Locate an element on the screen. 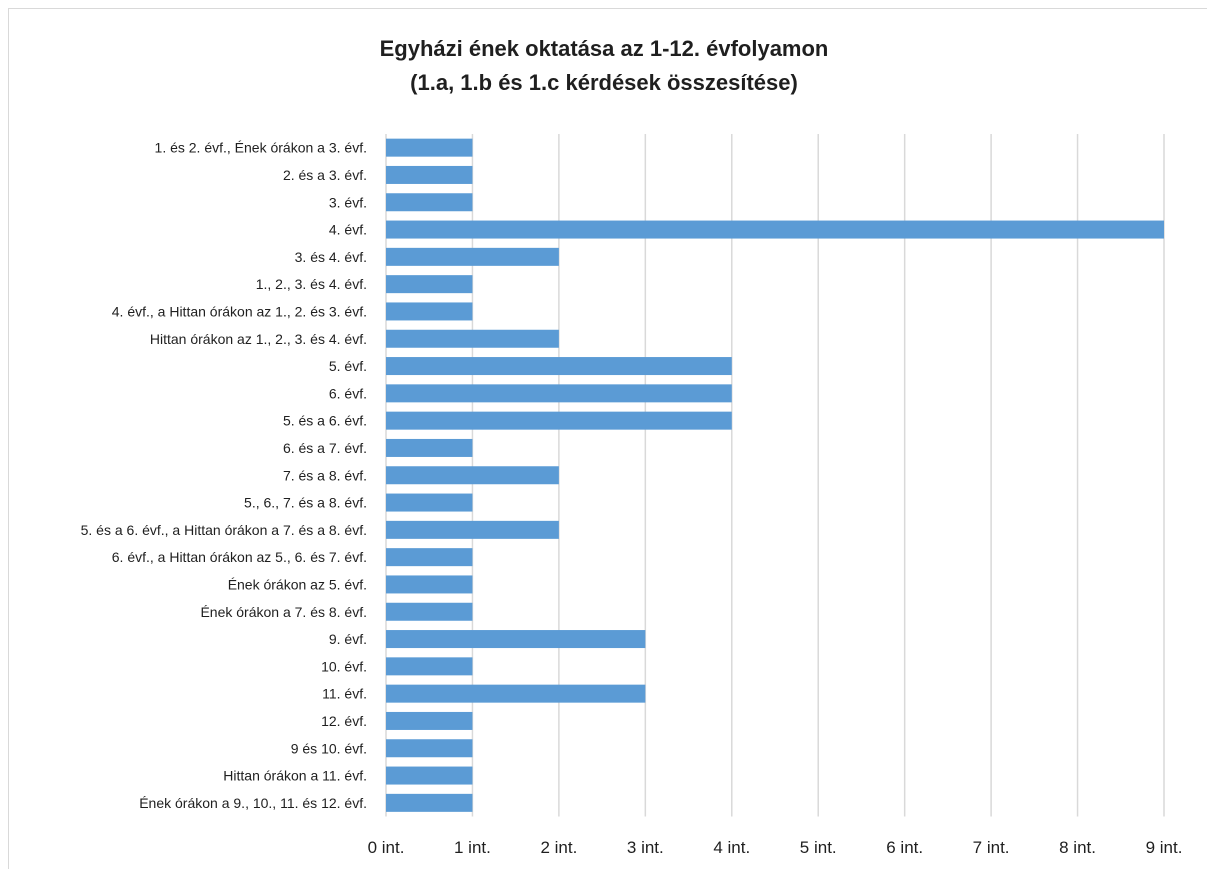 Image resolution: width=1208 pixels, height=870 pixels. category-label: Ének órákon a 7. és 8. évf. is located at coordinates (283, 612).